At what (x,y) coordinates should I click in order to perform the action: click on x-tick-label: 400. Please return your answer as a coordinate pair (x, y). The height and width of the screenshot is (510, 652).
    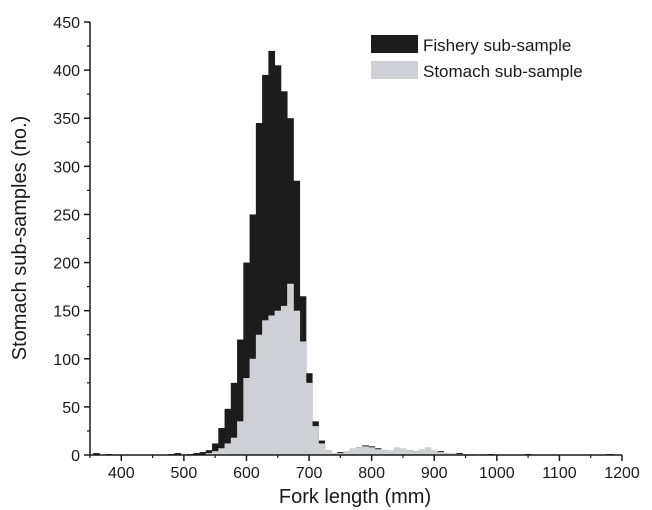
    Looking at the image, I should click on (121, 473).